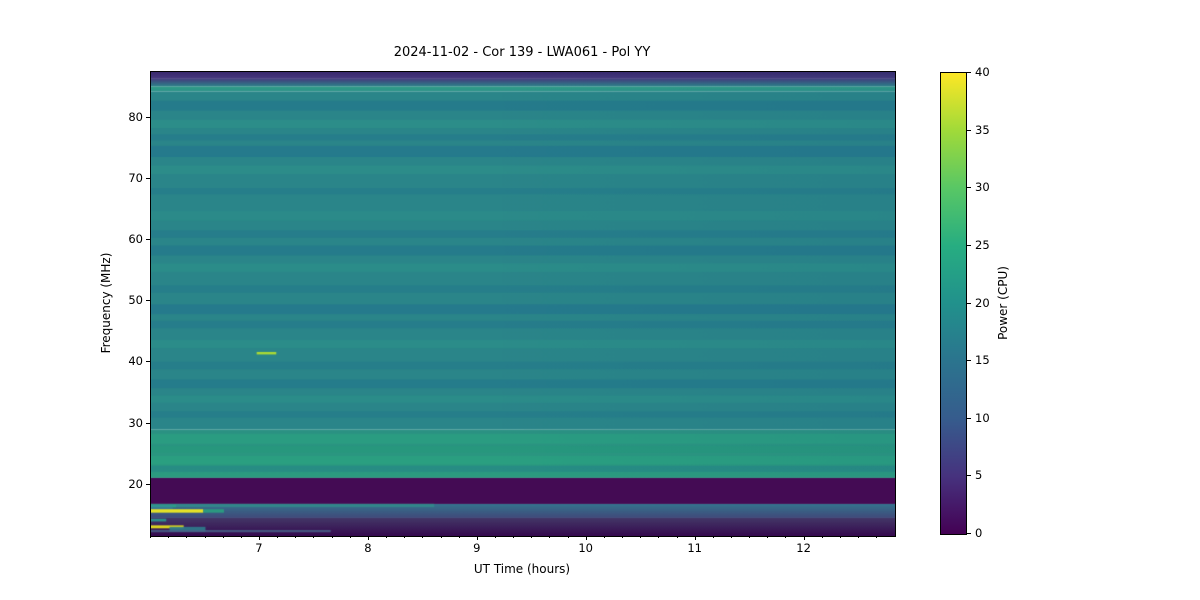 The height and width of the screenshot is (600, 1200). Describe the element at coordinates (522, 52) in the screenshot. I see `chart-title: 2024-11-02 - Cor 139 - LWA061 - Pol YY` at that location.